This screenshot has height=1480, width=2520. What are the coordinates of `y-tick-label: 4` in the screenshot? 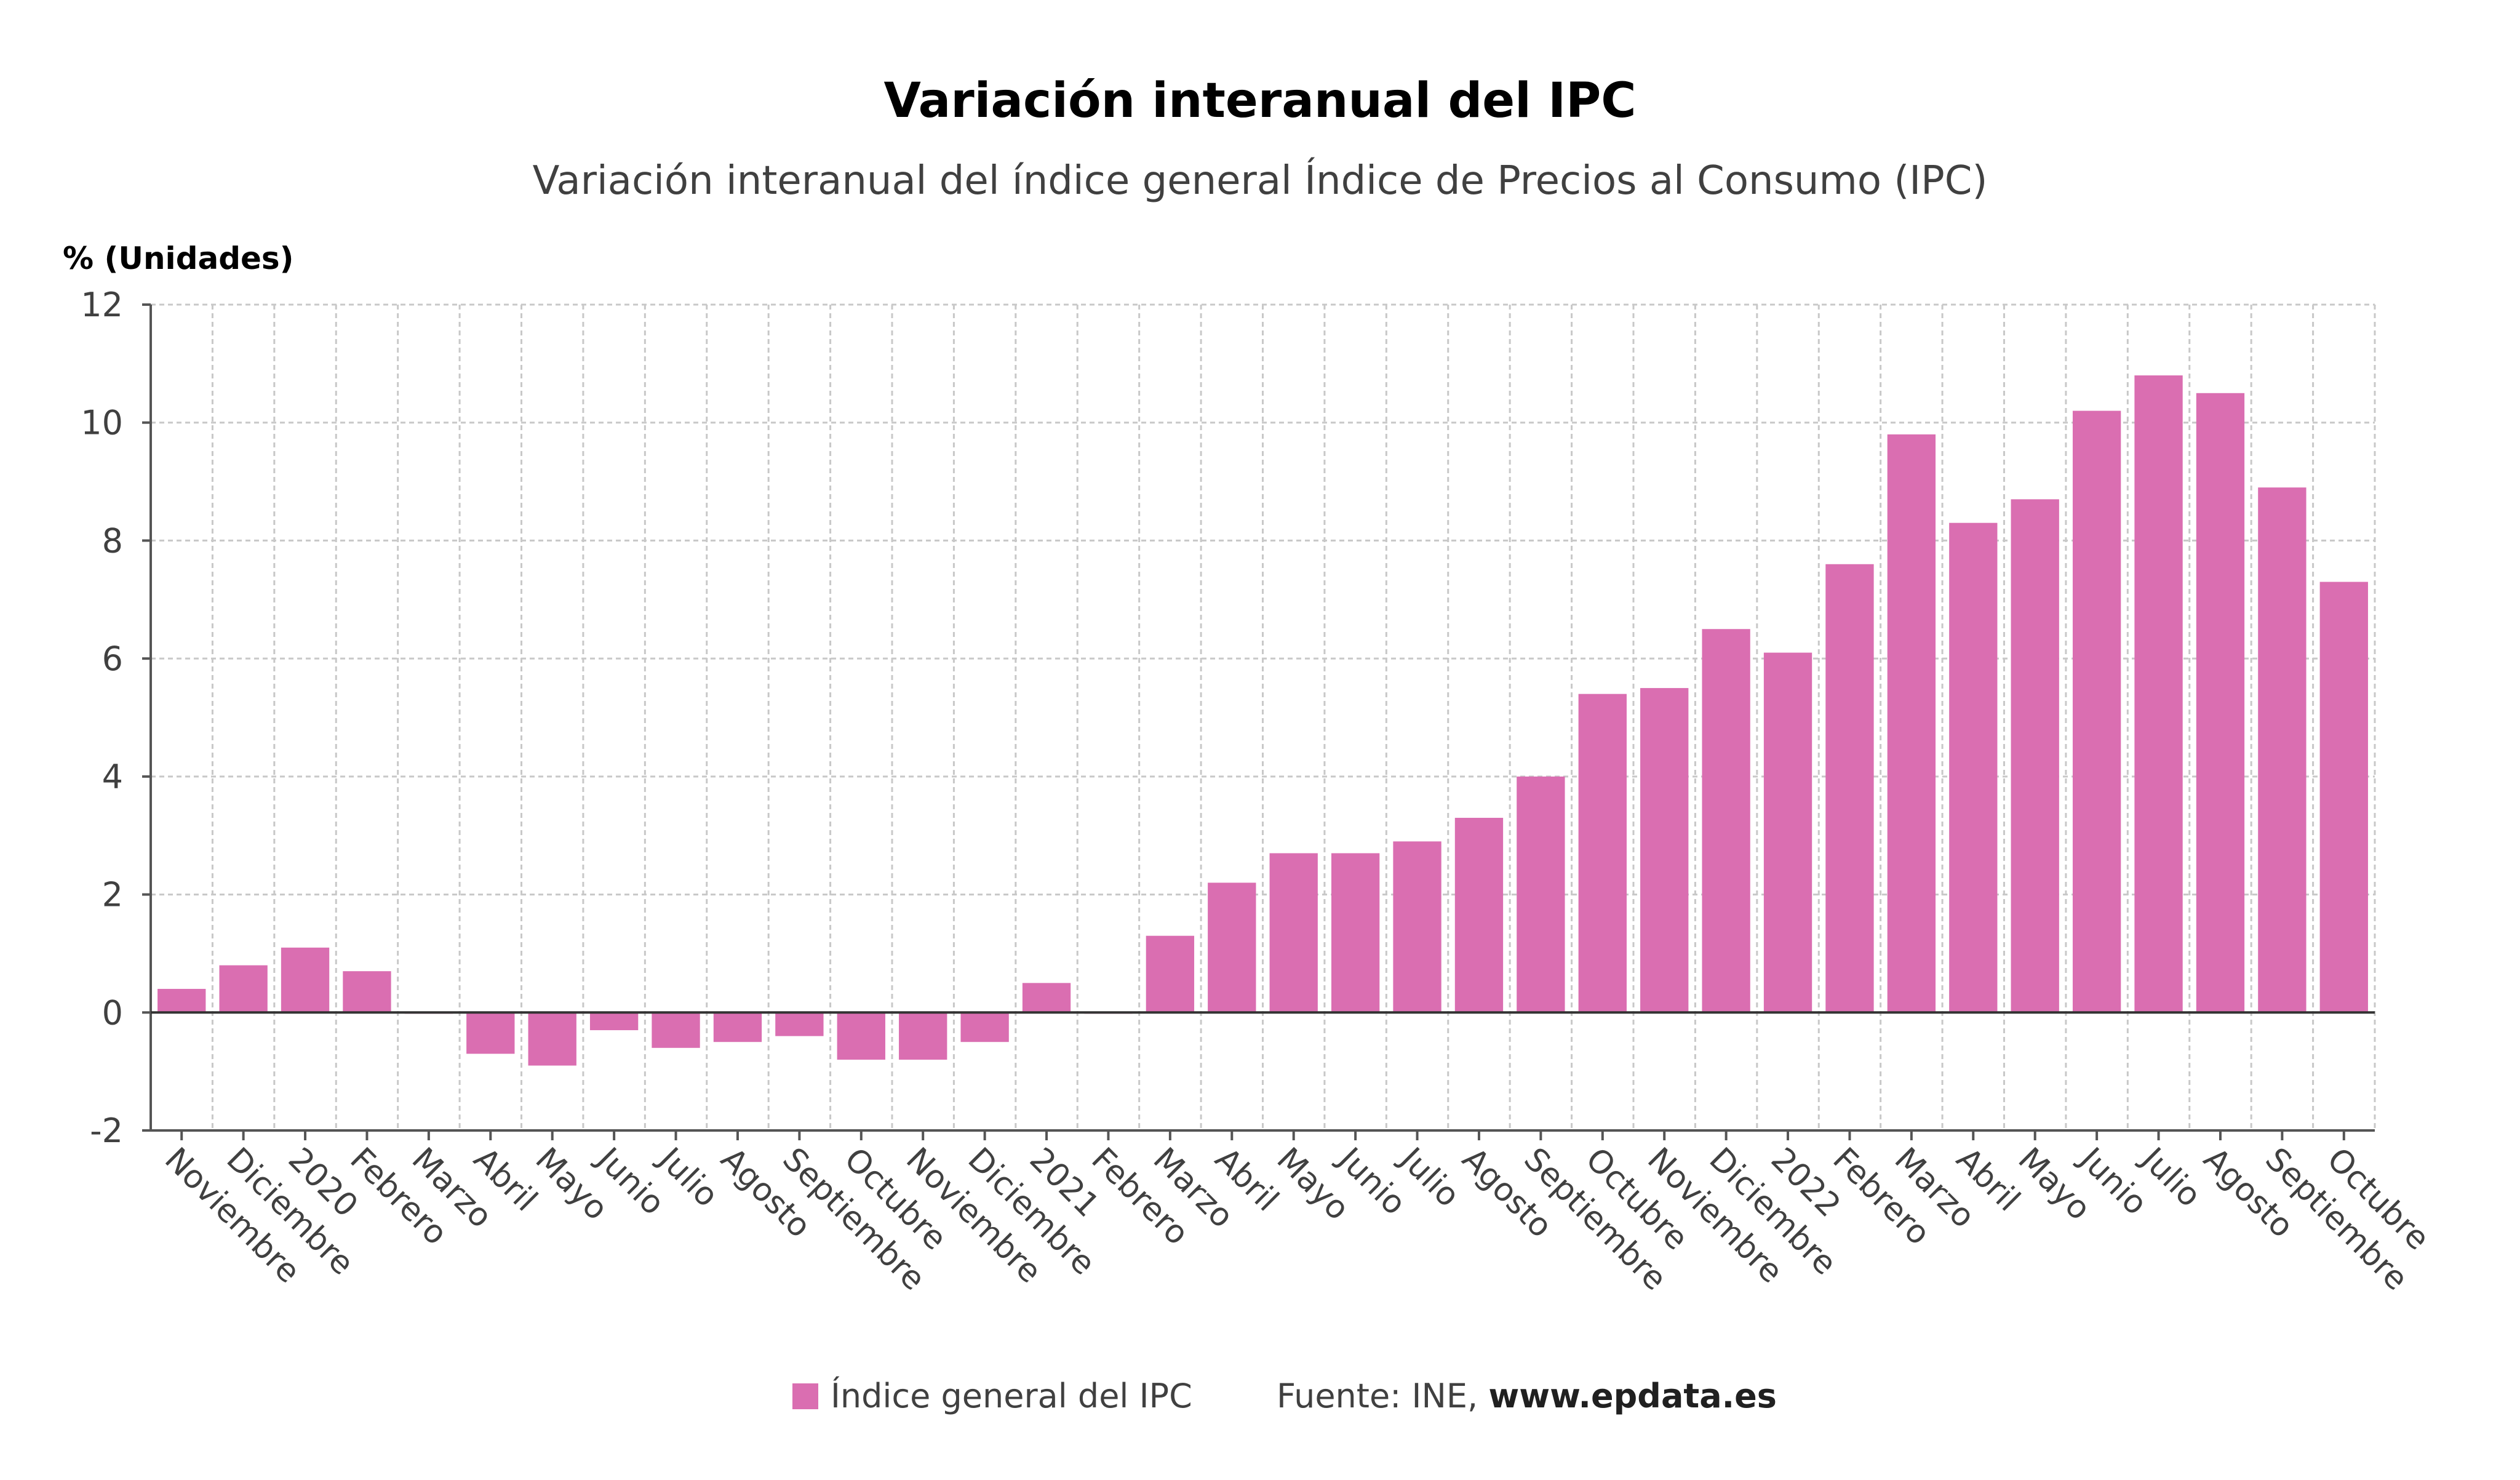 It's located at (112, 777).